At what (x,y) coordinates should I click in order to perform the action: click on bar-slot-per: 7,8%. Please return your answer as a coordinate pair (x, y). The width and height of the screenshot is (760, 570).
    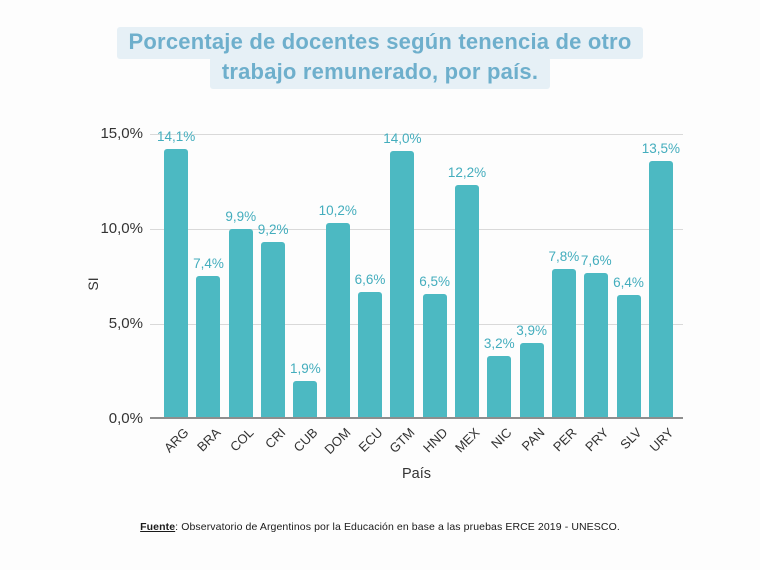
    Looking at the image, I should click on (564, 275).